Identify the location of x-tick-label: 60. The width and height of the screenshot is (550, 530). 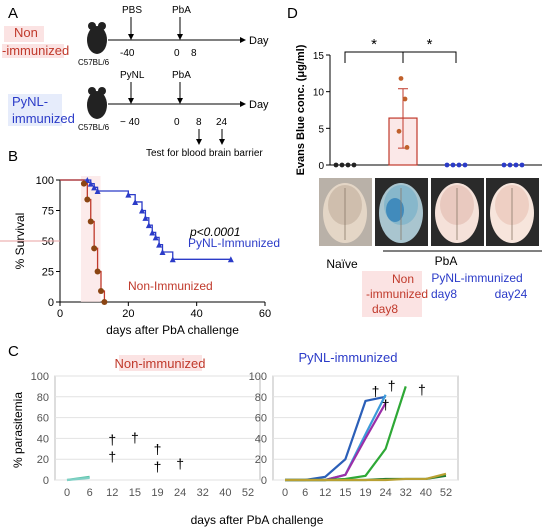
(265, 314).